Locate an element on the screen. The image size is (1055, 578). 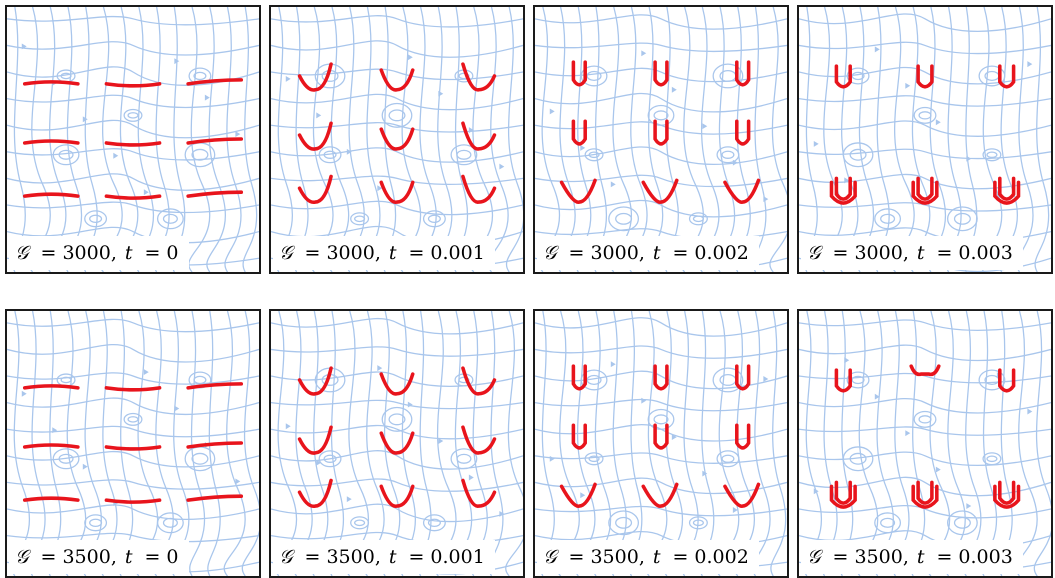
panel-caption: 𝒢 = 3500, t = 0 is located at coordinates (99, 557).